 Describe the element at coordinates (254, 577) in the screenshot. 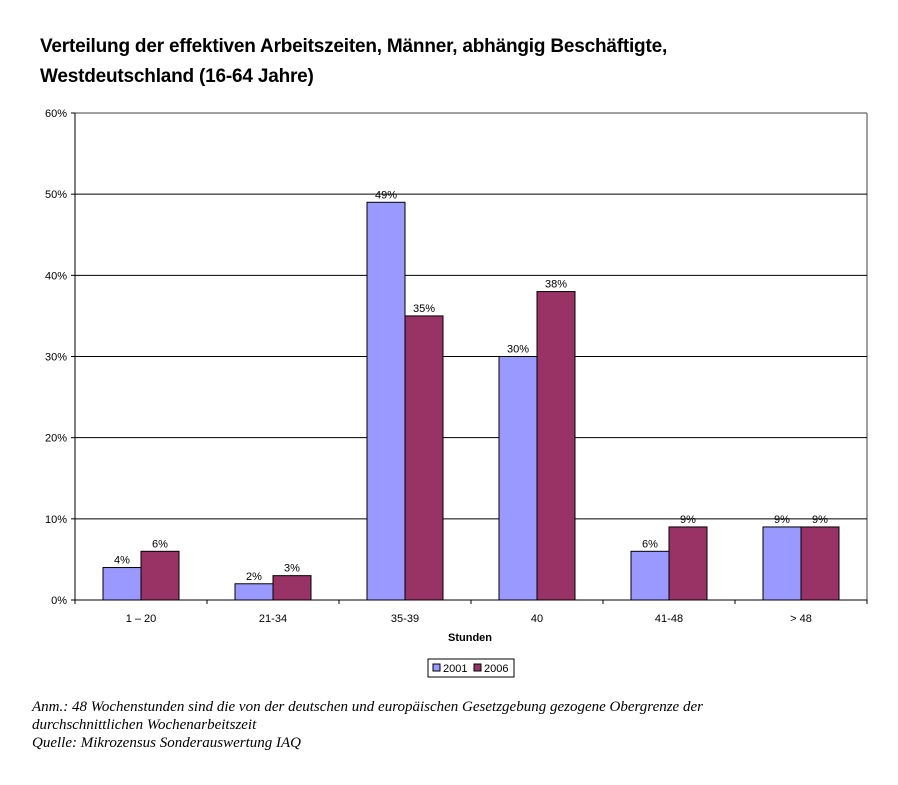

I see `data-label-2001: 2%` at that location.